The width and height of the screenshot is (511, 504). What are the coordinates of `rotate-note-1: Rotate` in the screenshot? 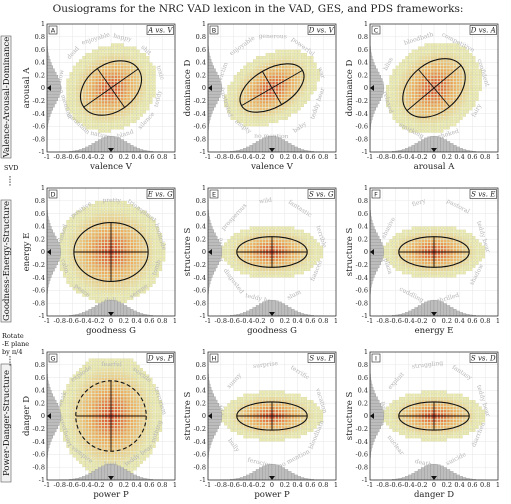 It's located at (13, 336).